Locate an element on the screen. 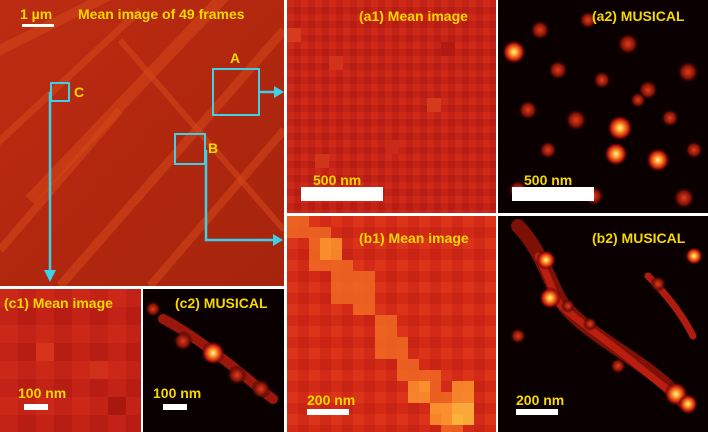 This screenshot has width=708, height=432. c1-label: (c1) Mean image is located at coordinates (58, 303).